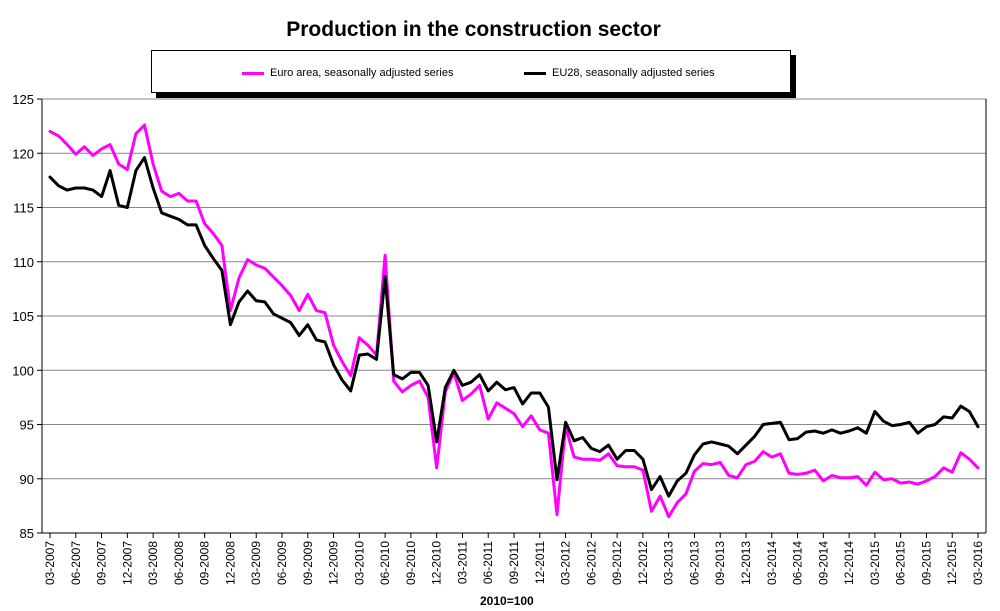  What do you see at coordinates (978, 563) in the screenshot?
I see `x-tick-label: 03-2016` at bounding box center [978, 563].